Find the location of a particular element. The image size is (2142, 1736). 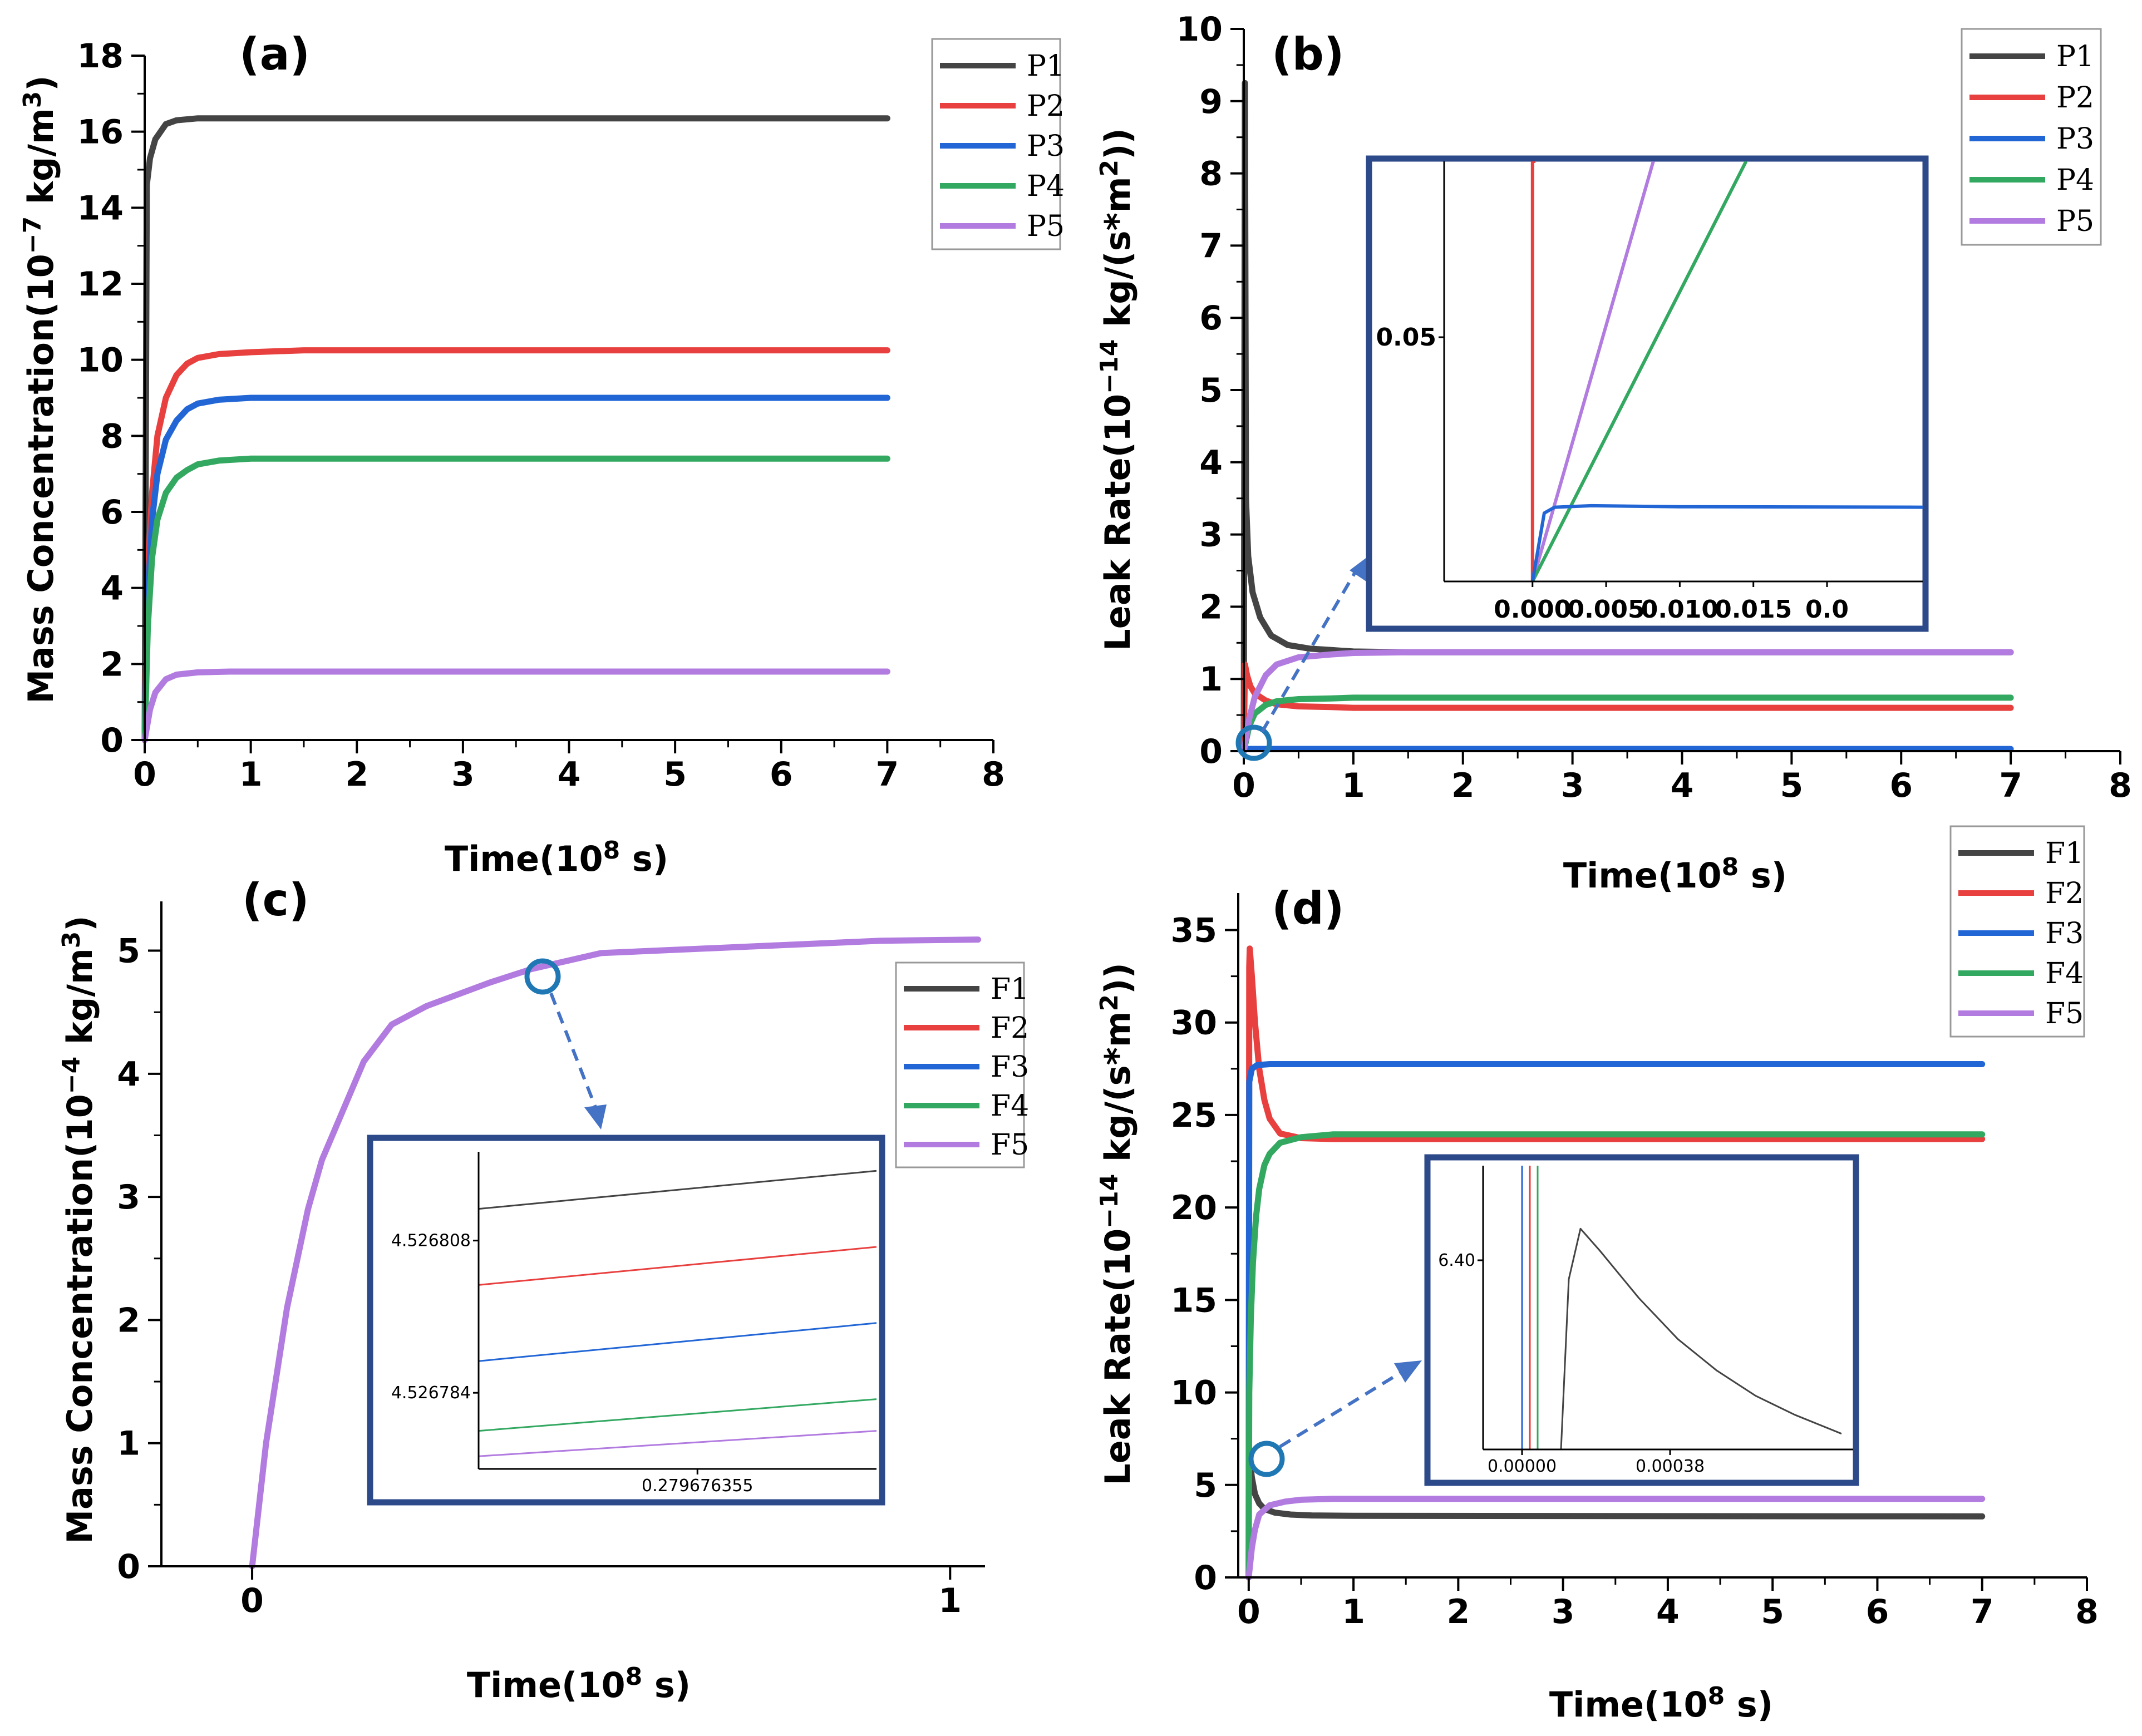

d-series-f1 is located at coordinates (1617, 1488).